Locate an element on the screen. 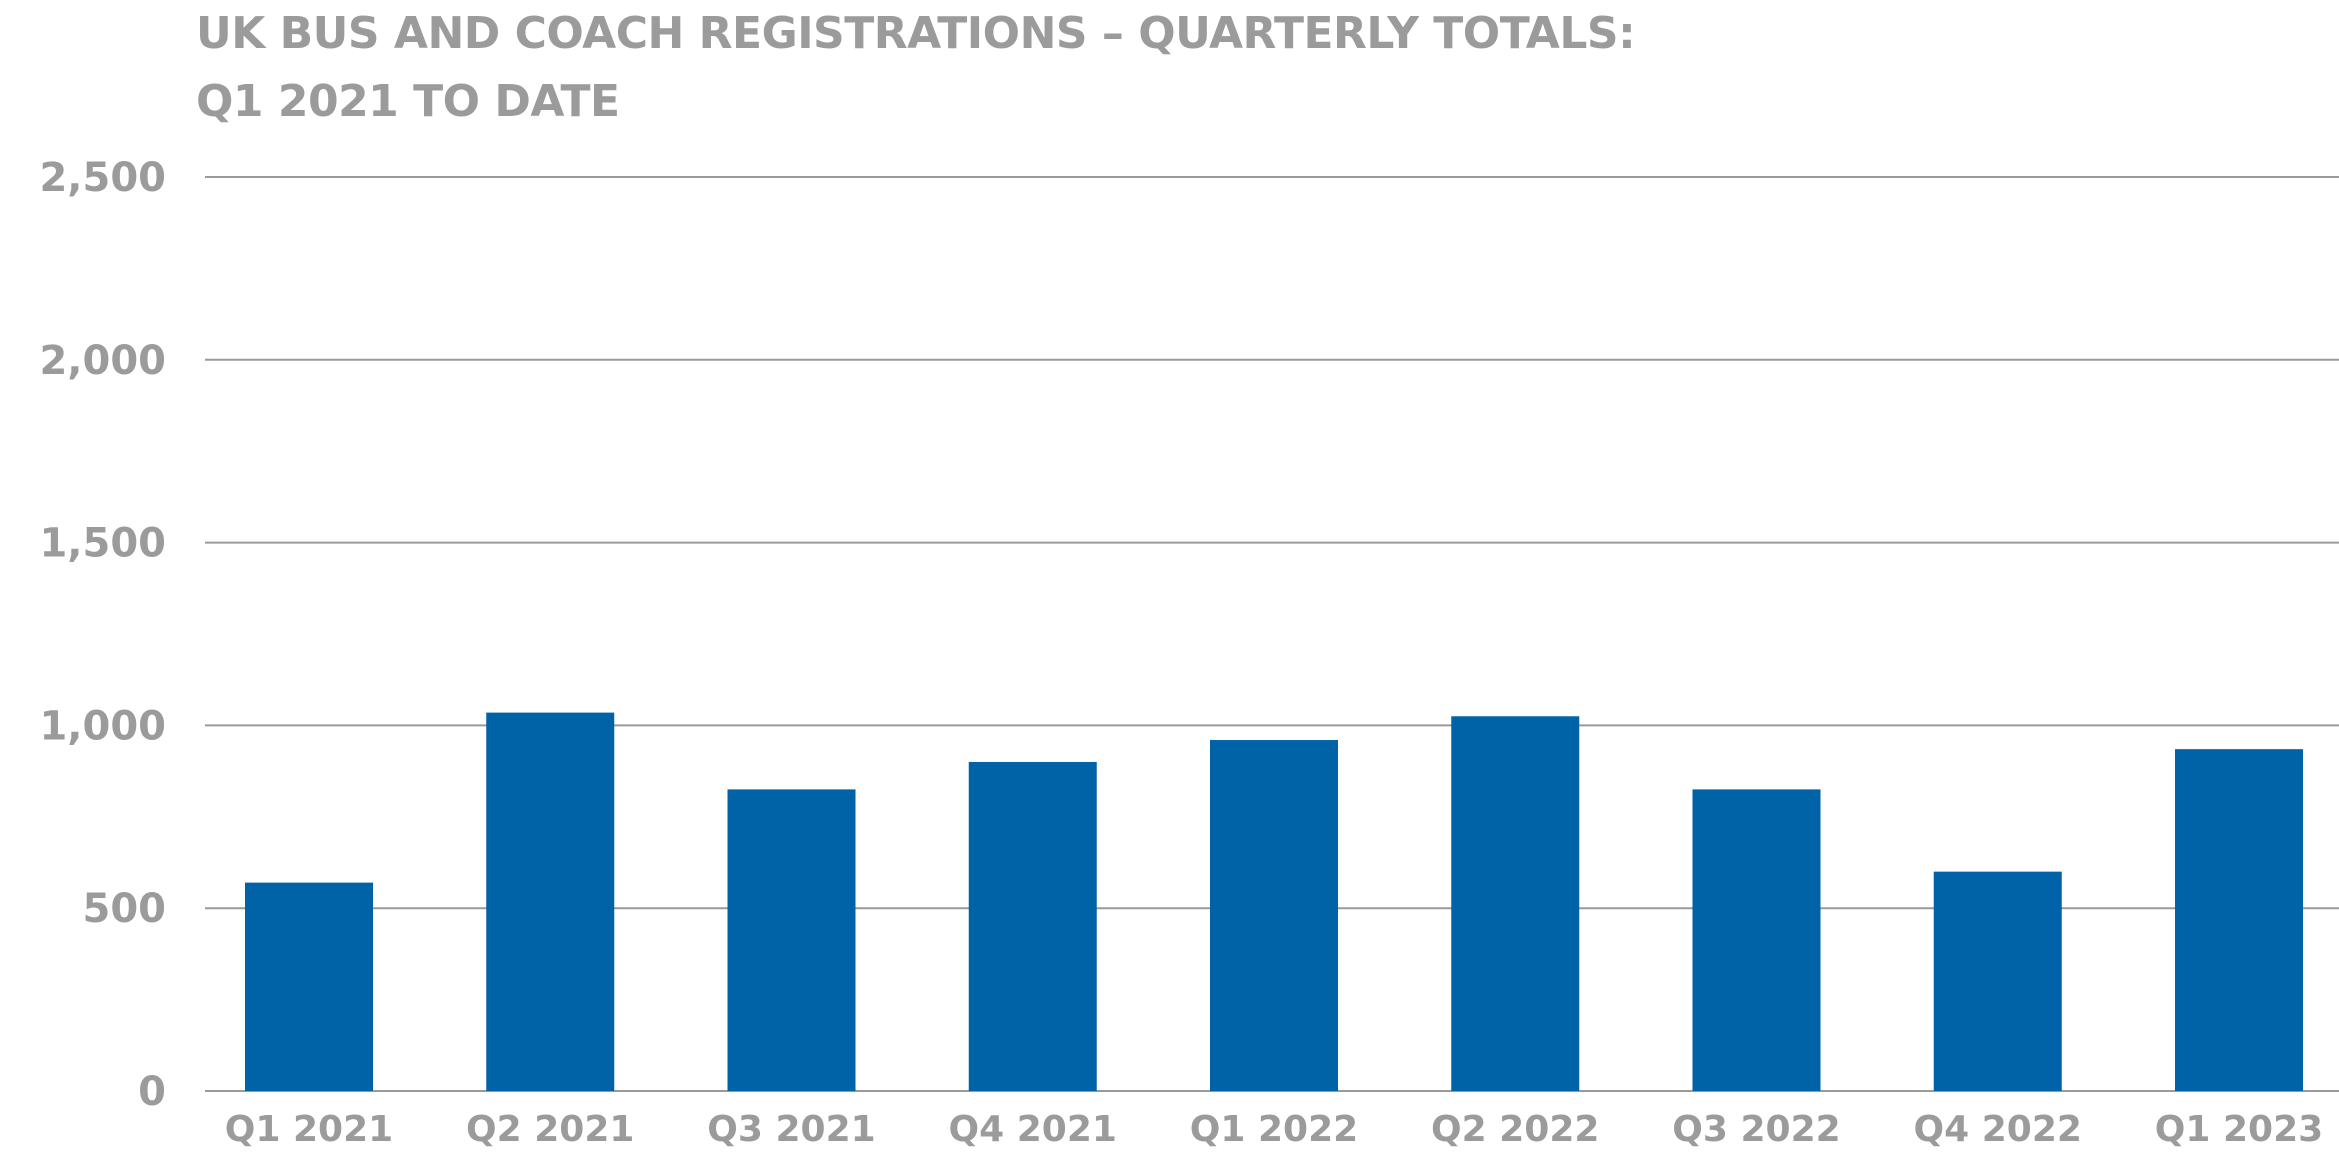 This screenshot has height=1159, width=2339. x-category-label: Q4 2021 is located at coordinates (1033, 1129).